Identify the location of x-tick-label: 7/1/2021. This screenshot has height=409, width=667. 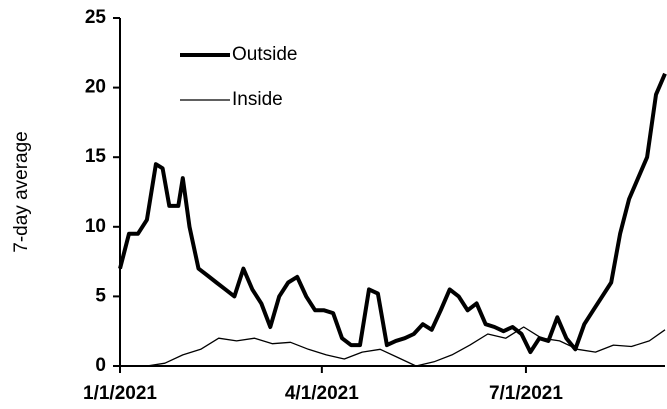
(526, 393).